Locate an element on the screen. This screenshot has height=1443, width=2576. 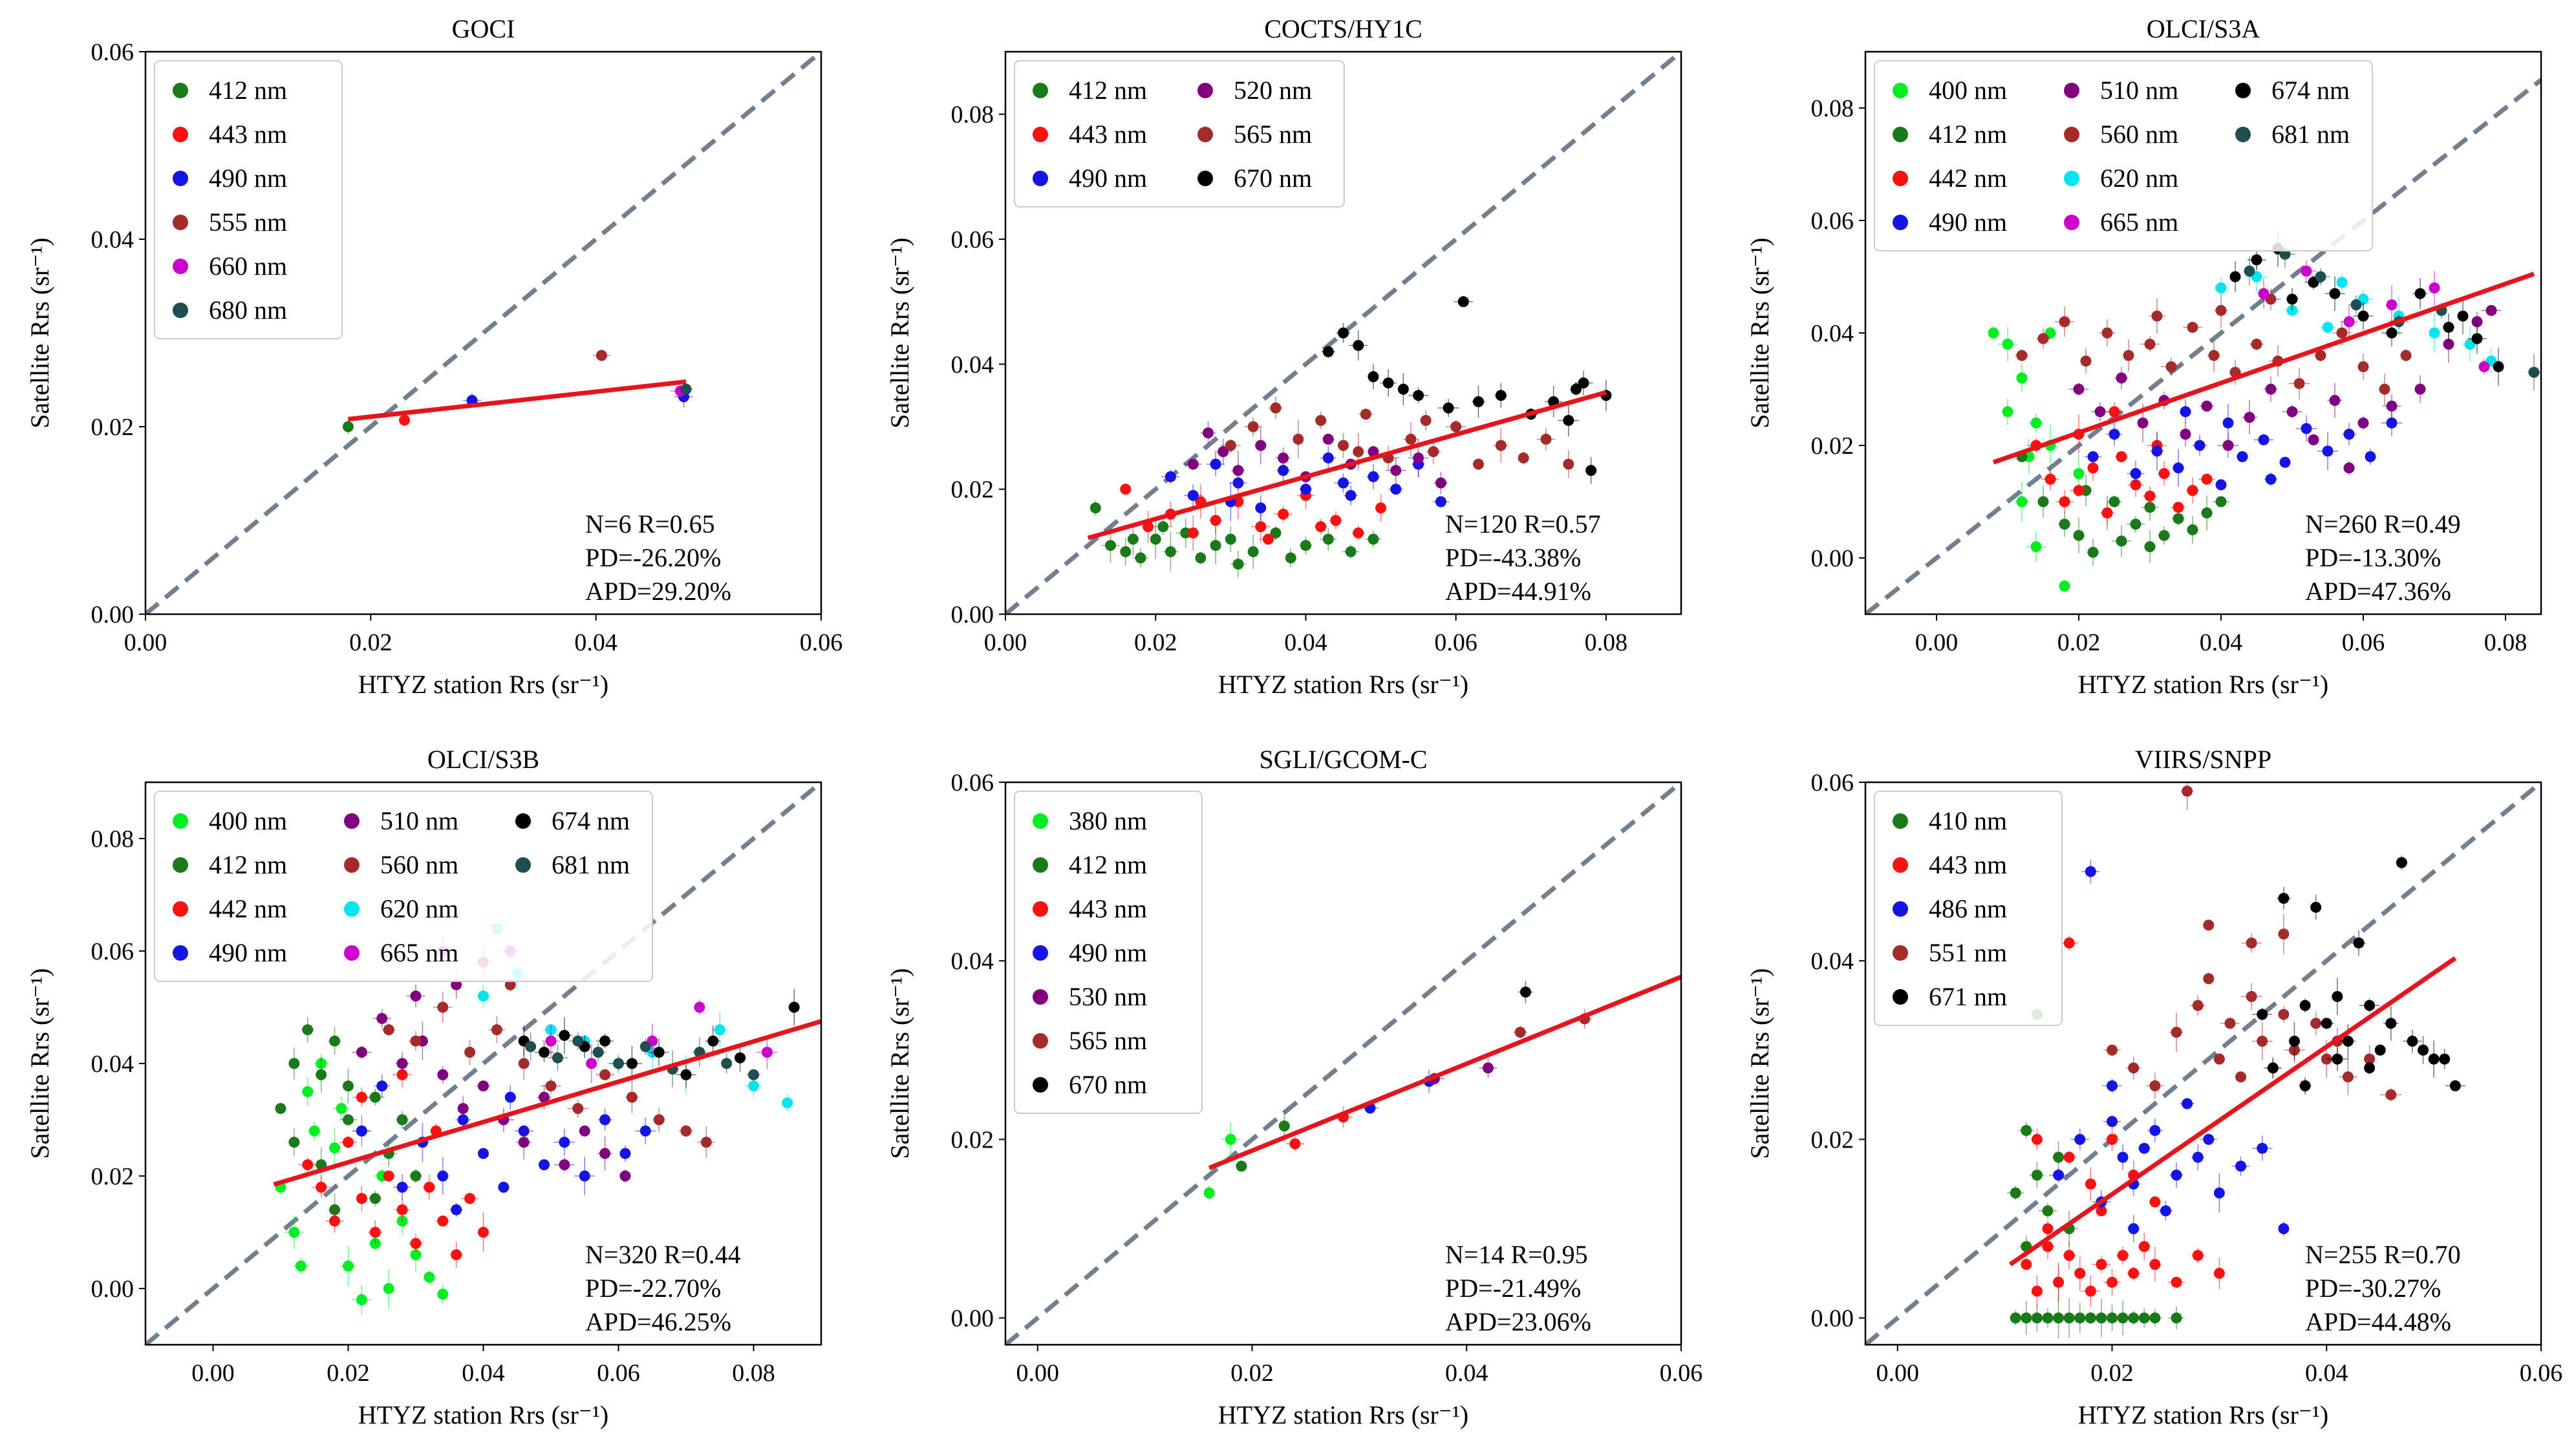
plot-area is located at coordinates (2203, 1063).